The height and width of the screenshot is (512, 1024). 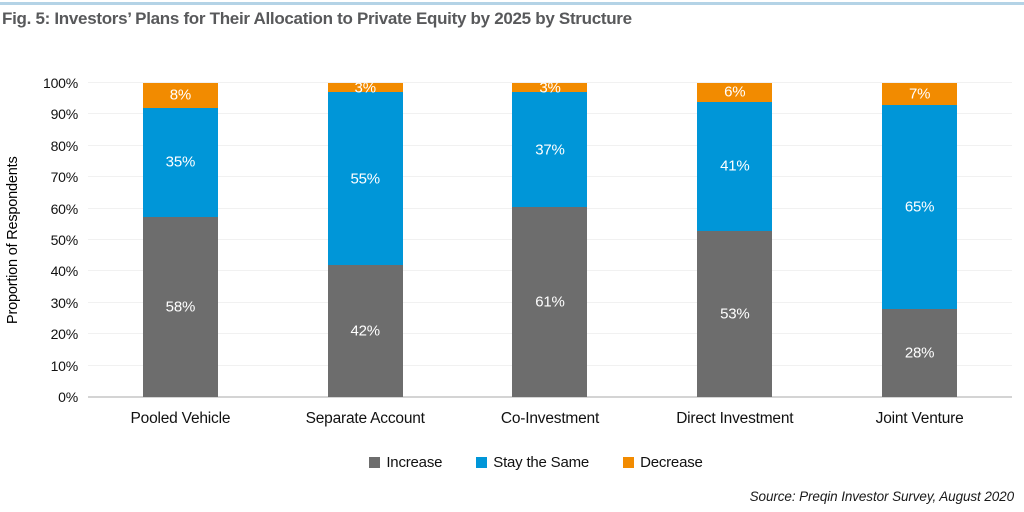 What do you see at coordinates (64, 365) in the screenshot?
I see `y-tick-label: 10%` at bounding box center [64, 365].